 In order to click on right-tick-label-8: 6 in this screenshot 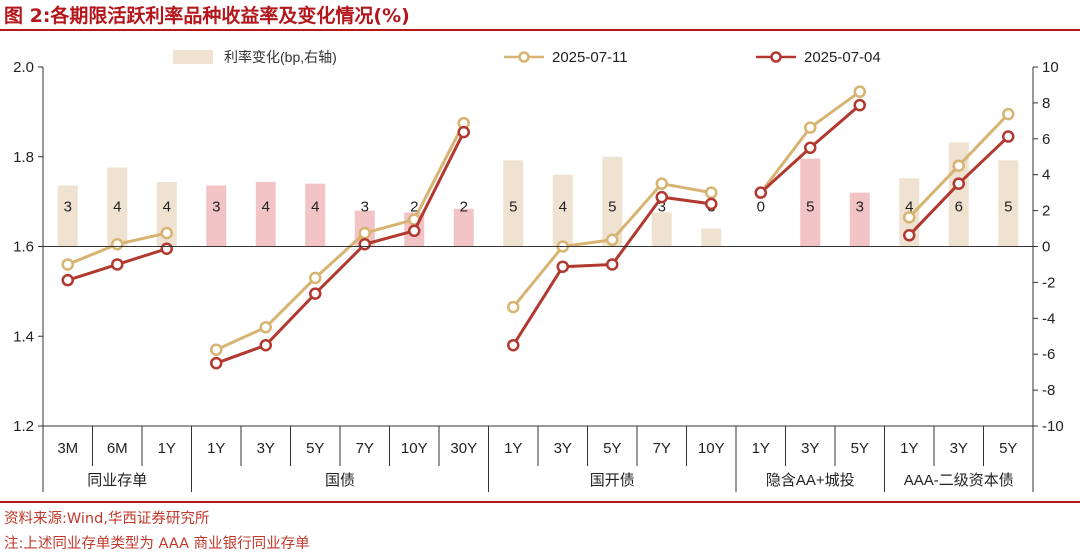, I will do `click(1046, 139)`.